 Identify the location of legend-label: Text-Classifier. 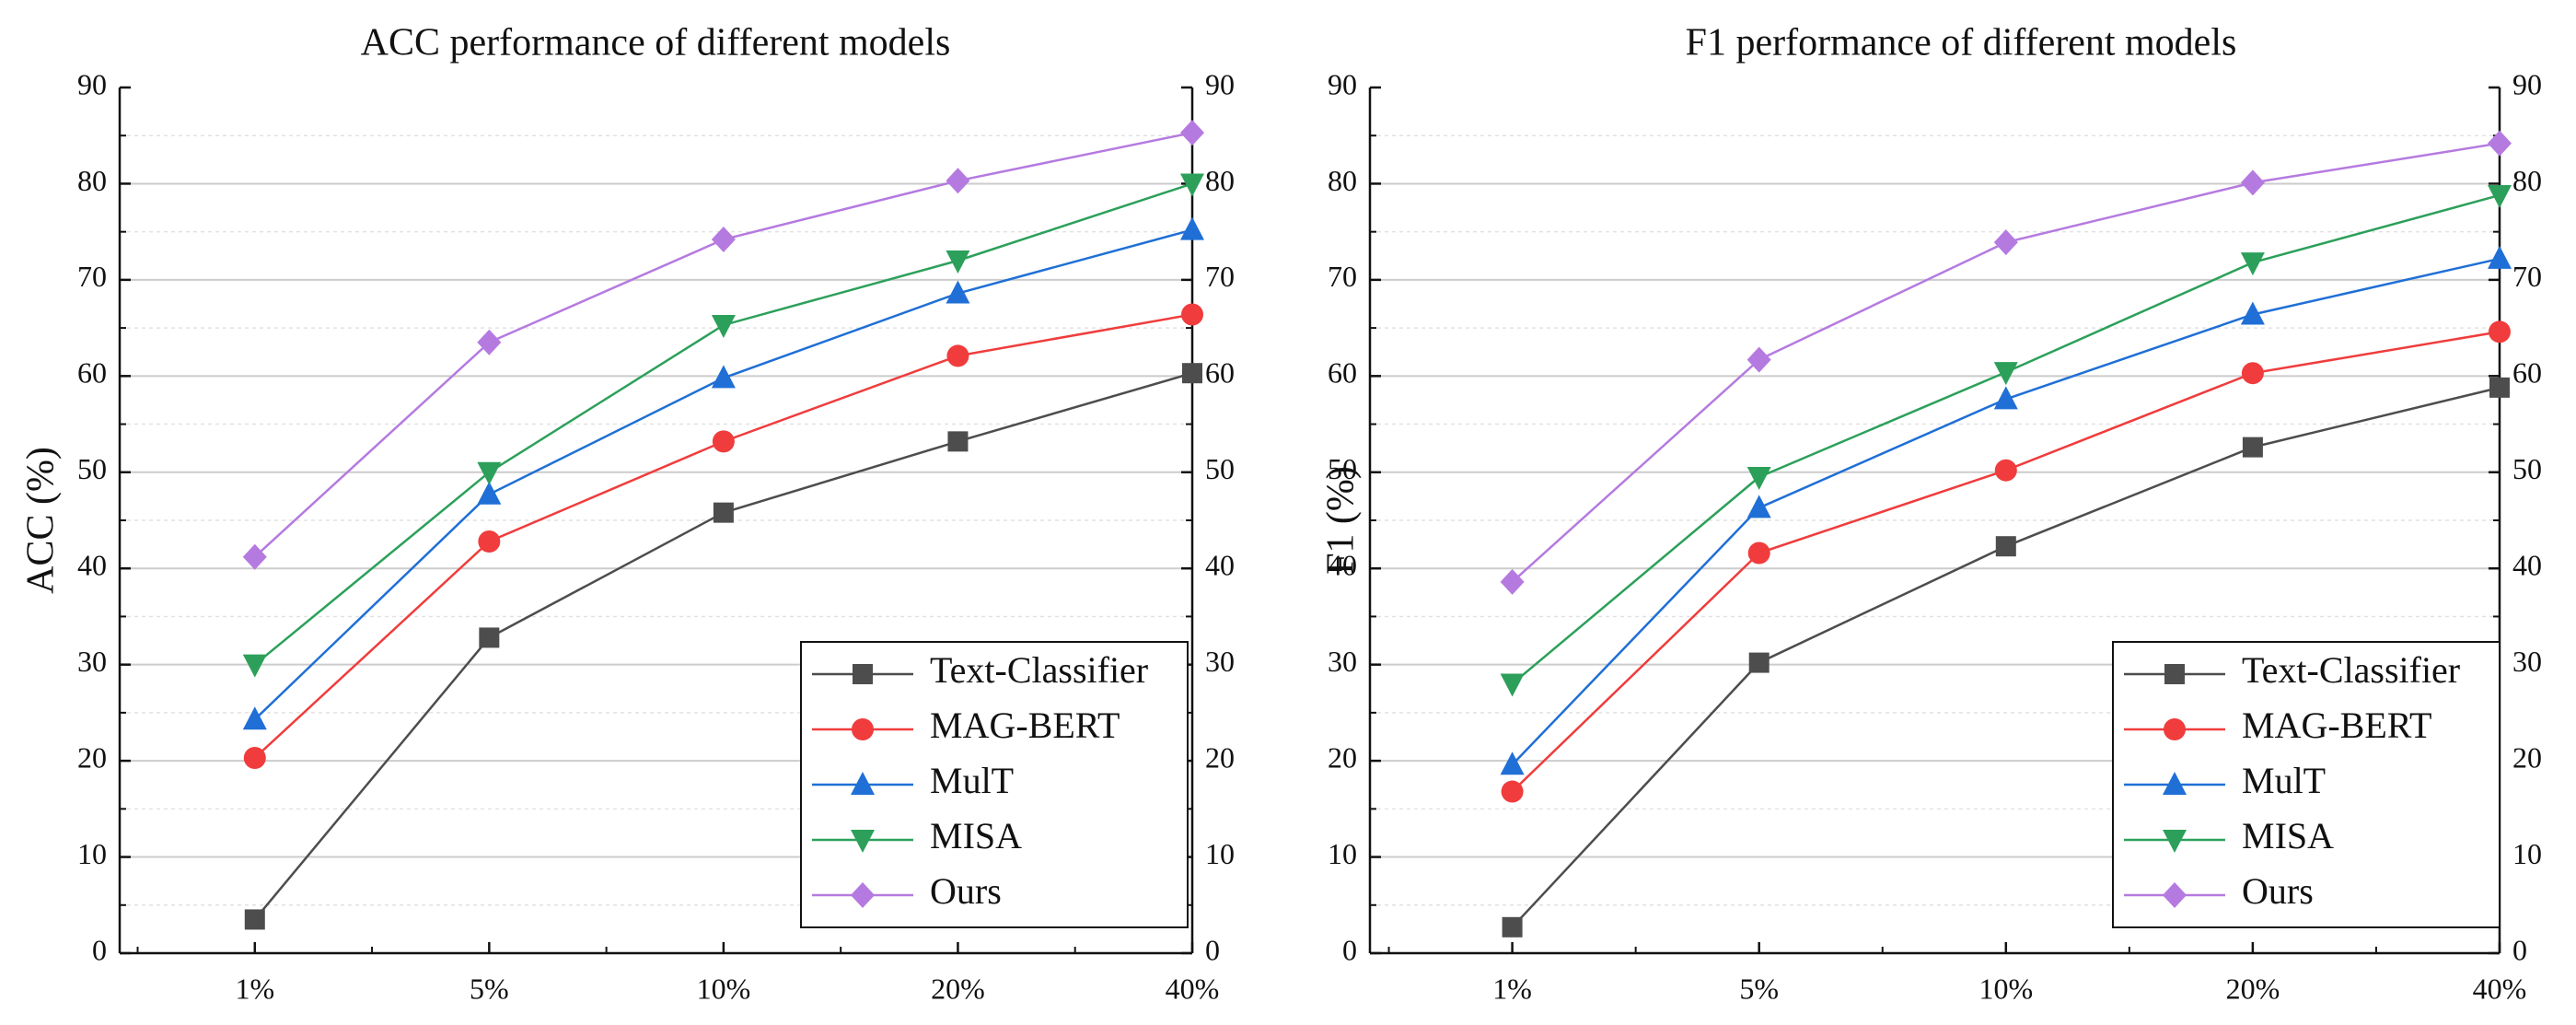
(1039, 670).